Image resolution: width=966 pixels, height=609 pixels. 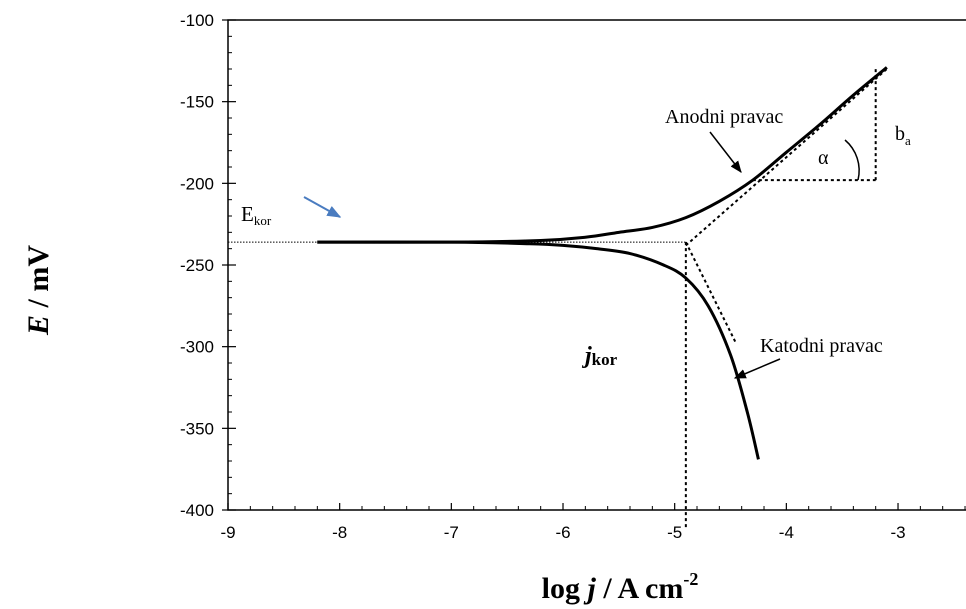 What do you see at coordinates (725, 152) in the screenshot?
I see `anodni-pointer-arrow` at bounding box center [725, 152].